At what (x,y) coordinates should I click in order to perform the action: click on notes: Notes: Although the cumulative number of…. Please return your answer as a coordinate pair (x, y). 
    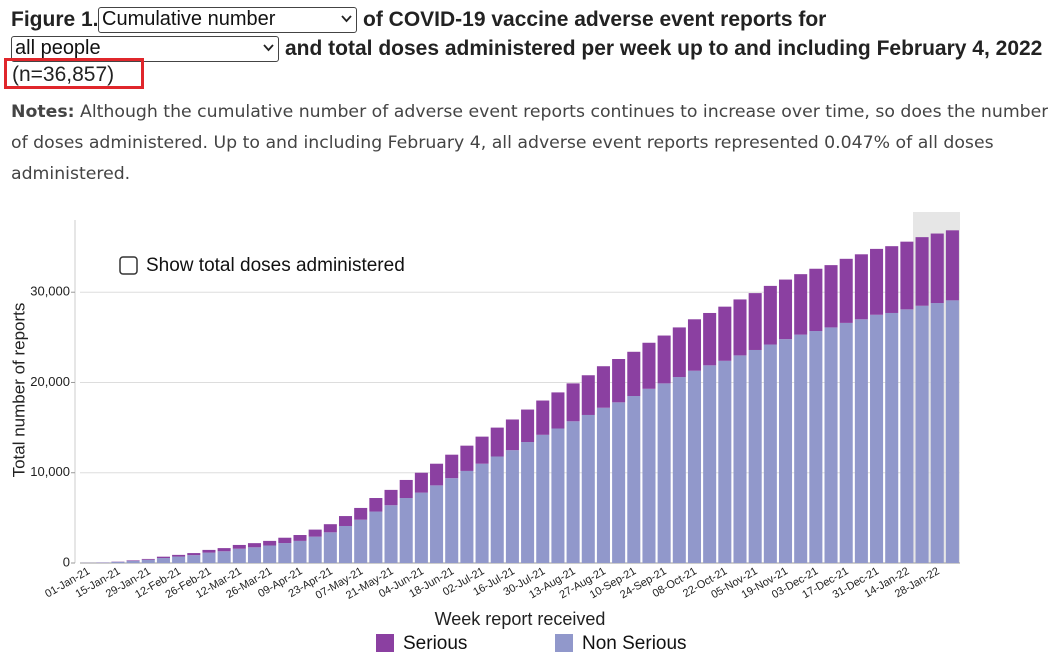
    Looking at the image, I should click on (529, 143).